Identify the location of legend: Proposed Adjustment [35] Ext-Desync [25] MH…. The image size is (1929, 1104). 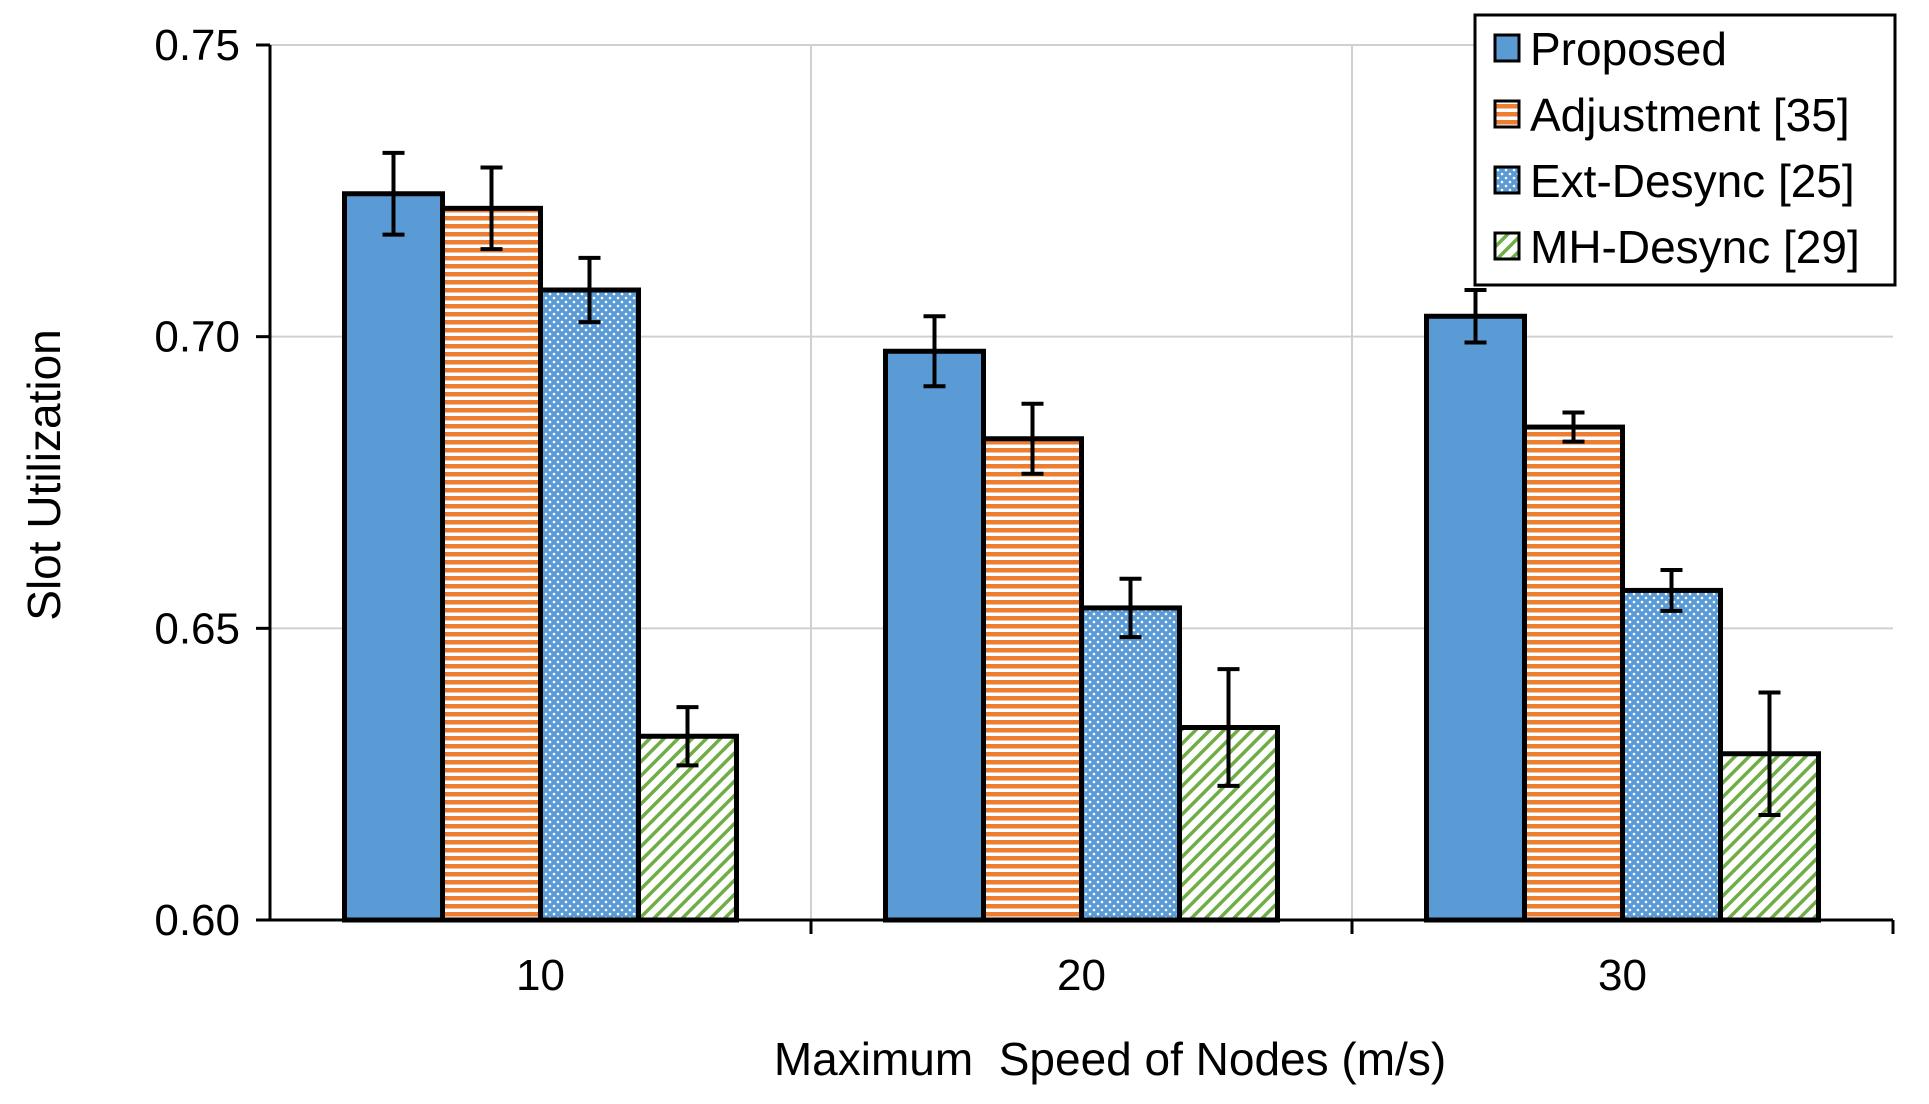
(1685, 150).